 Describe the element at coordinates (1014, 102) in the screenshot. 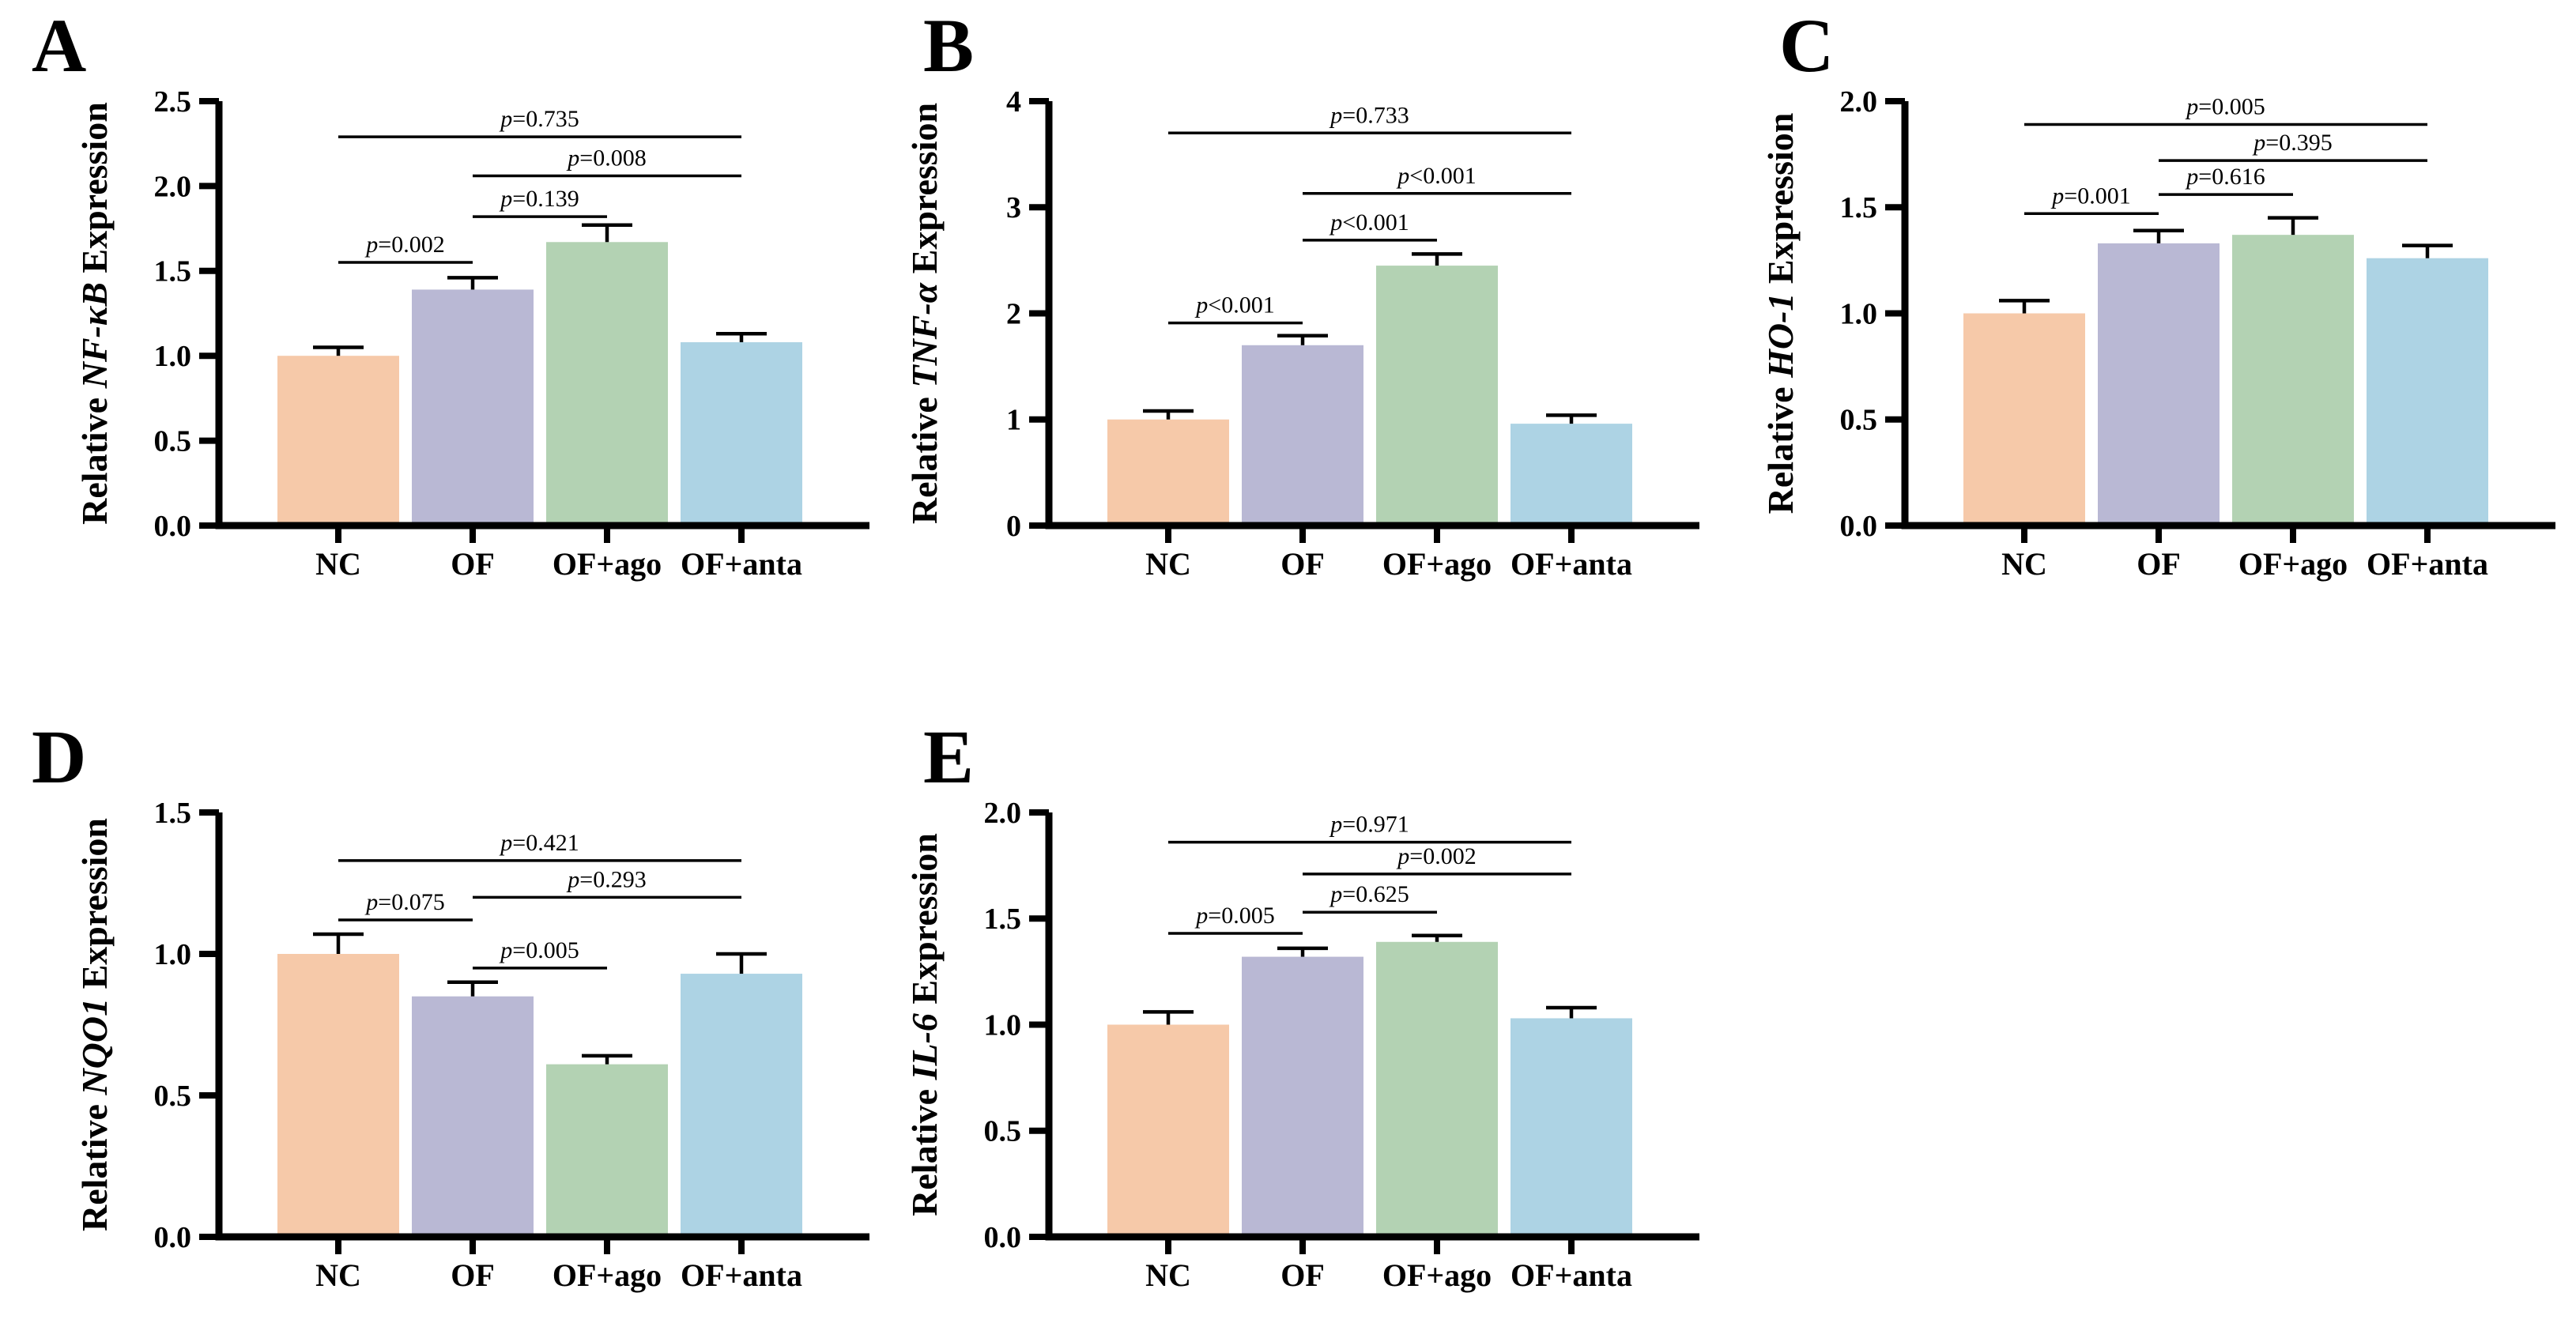

I see `y-tick-label: 4` at that location.